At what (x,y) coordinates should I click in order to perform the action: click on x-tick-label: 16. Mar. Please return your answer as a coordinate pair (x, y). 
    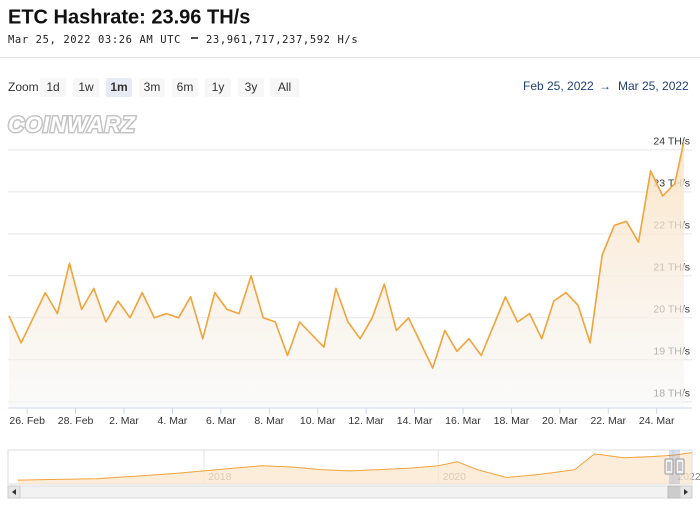
    Looking at the image, I should click on (463, 421).